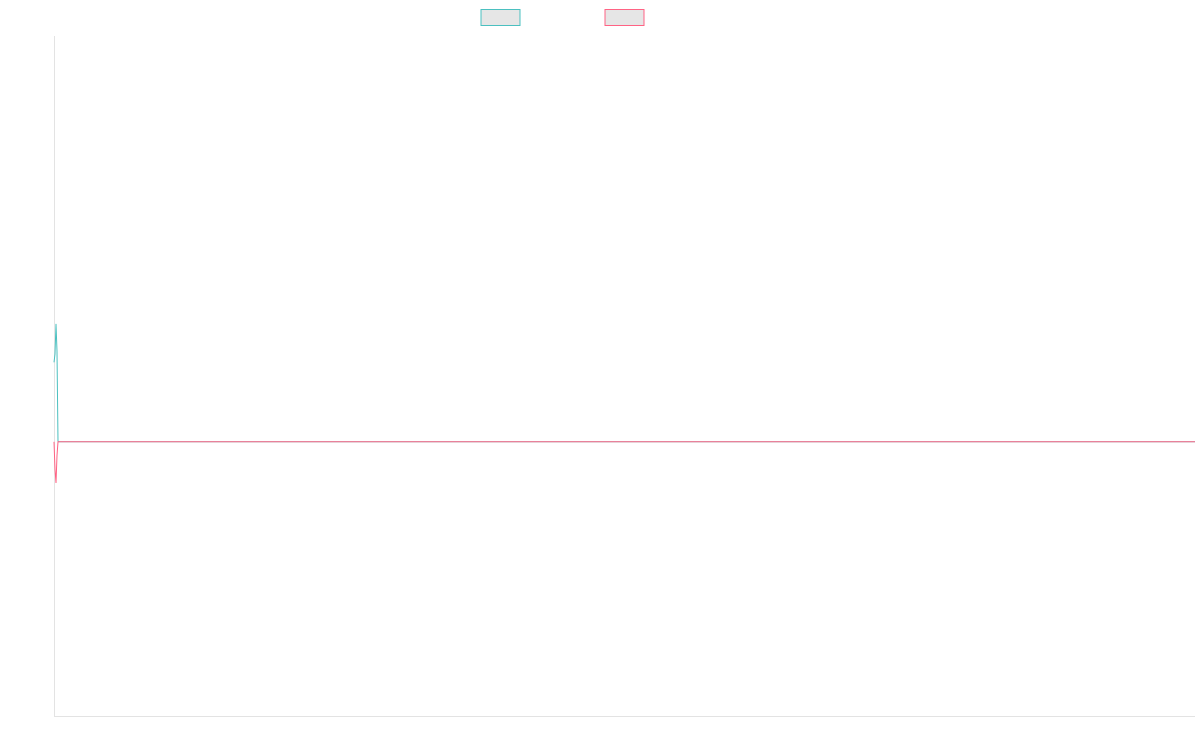 The height and width of the screenshot is (750, 1200). What do you see at coordinates (562, 17) in the screenshot?
I see `legend` at bounding box center [562, 17].